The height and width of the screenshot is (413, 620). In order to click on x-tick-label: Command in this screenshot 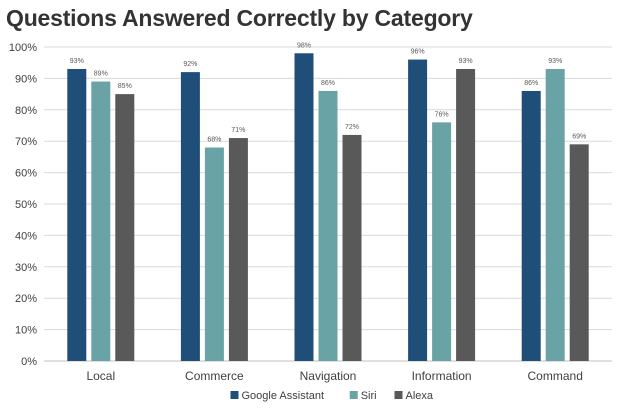, I will do `click(555, 376)`.